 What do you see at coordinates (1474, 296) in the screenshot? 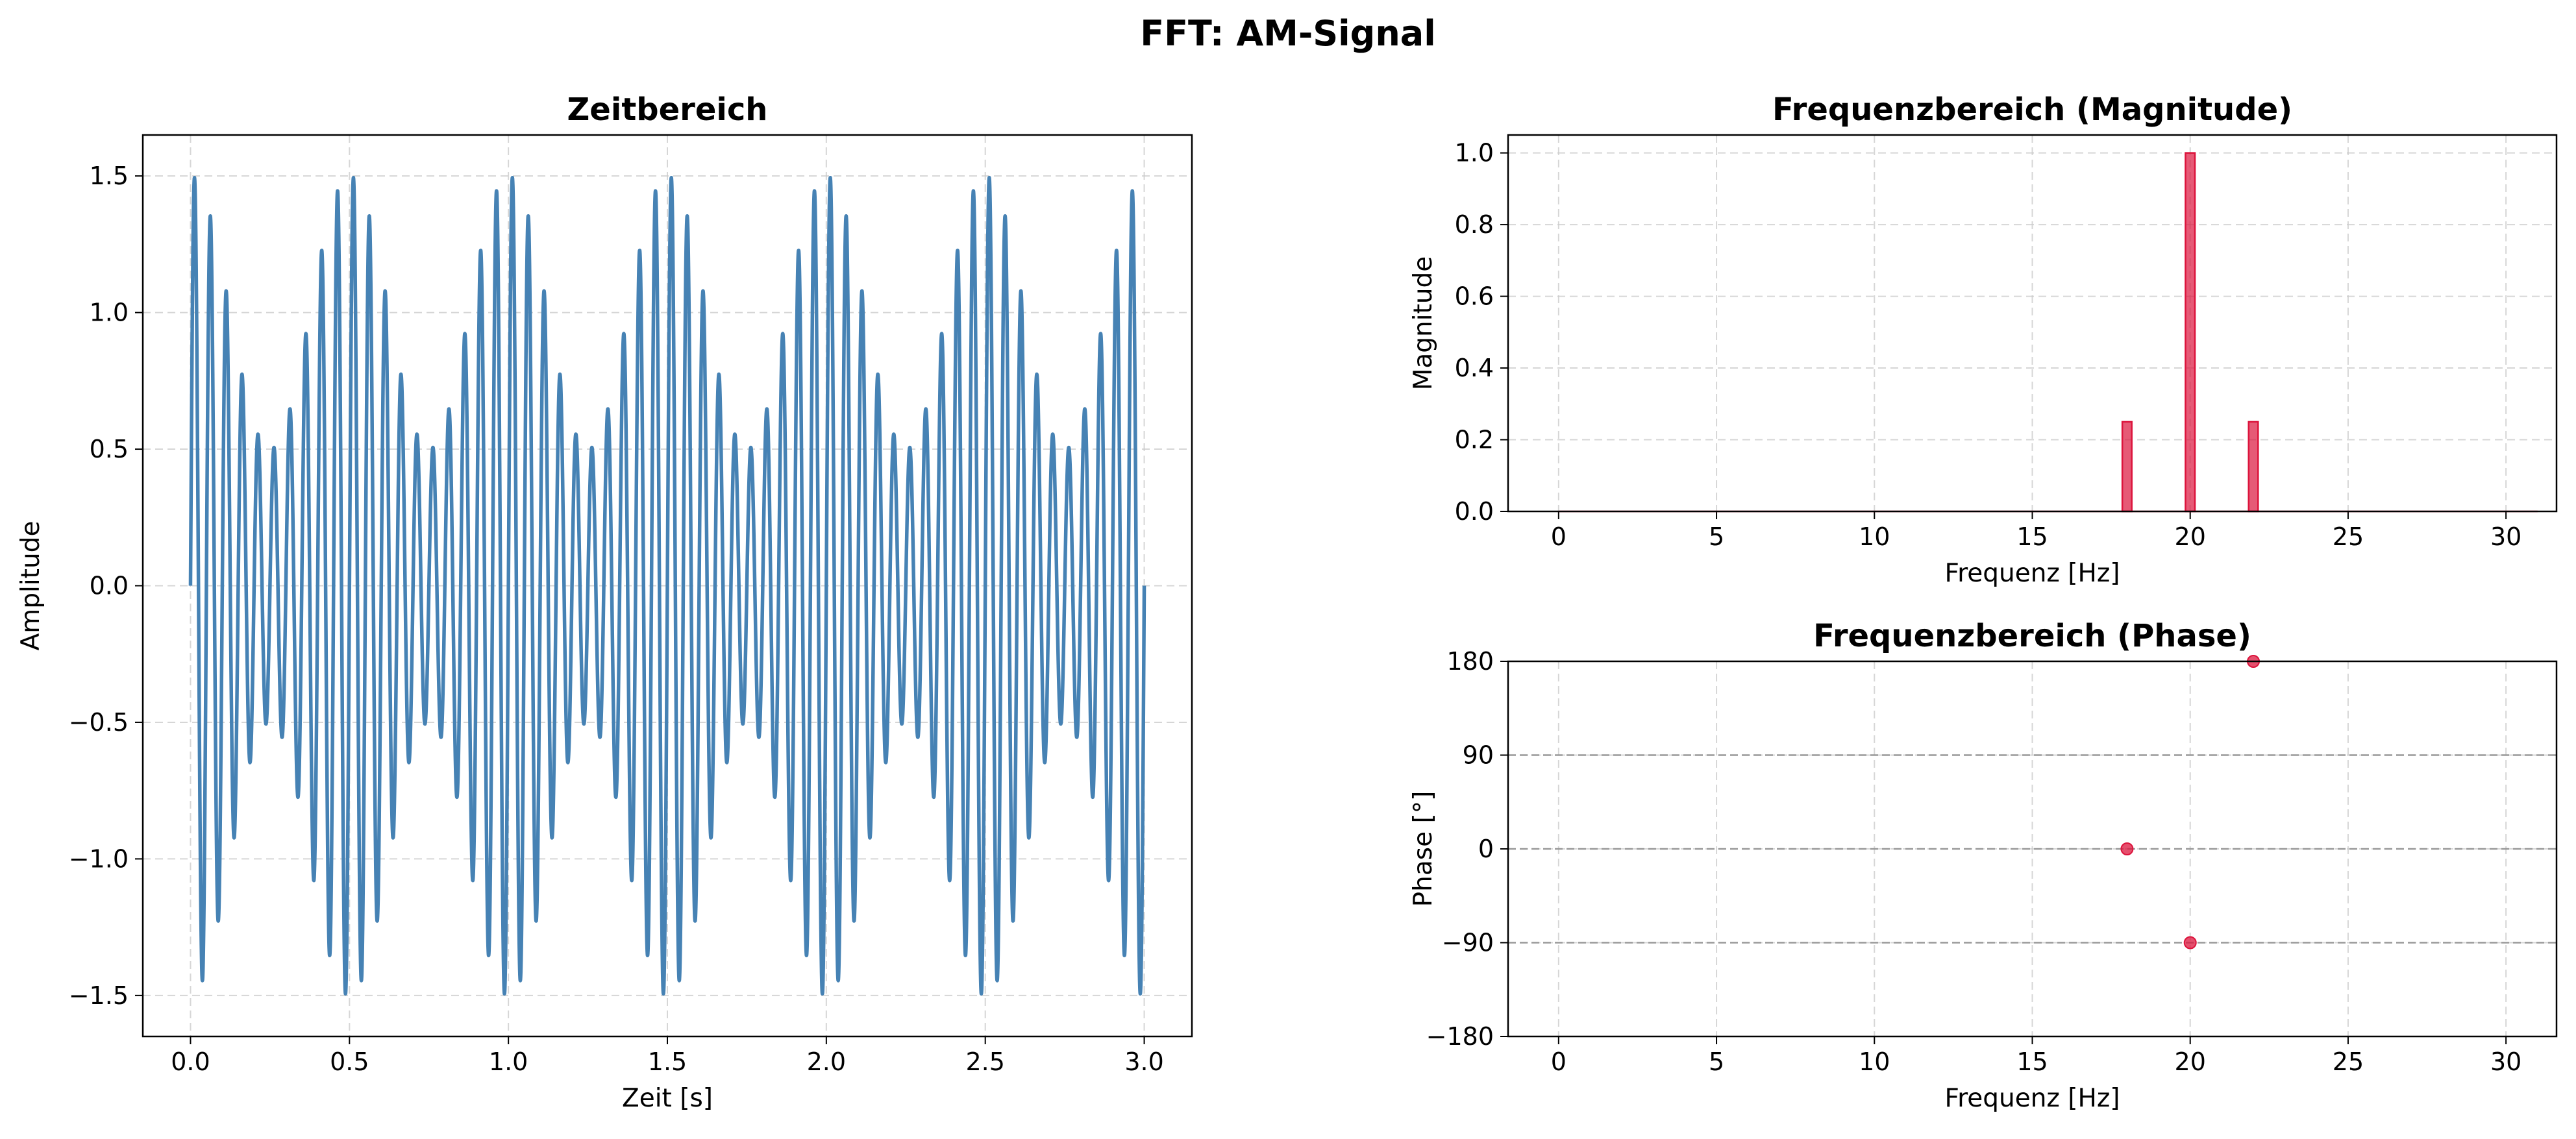
I see `magnitude-ytick-label: 0.6` at bounding box center [1474, 296].